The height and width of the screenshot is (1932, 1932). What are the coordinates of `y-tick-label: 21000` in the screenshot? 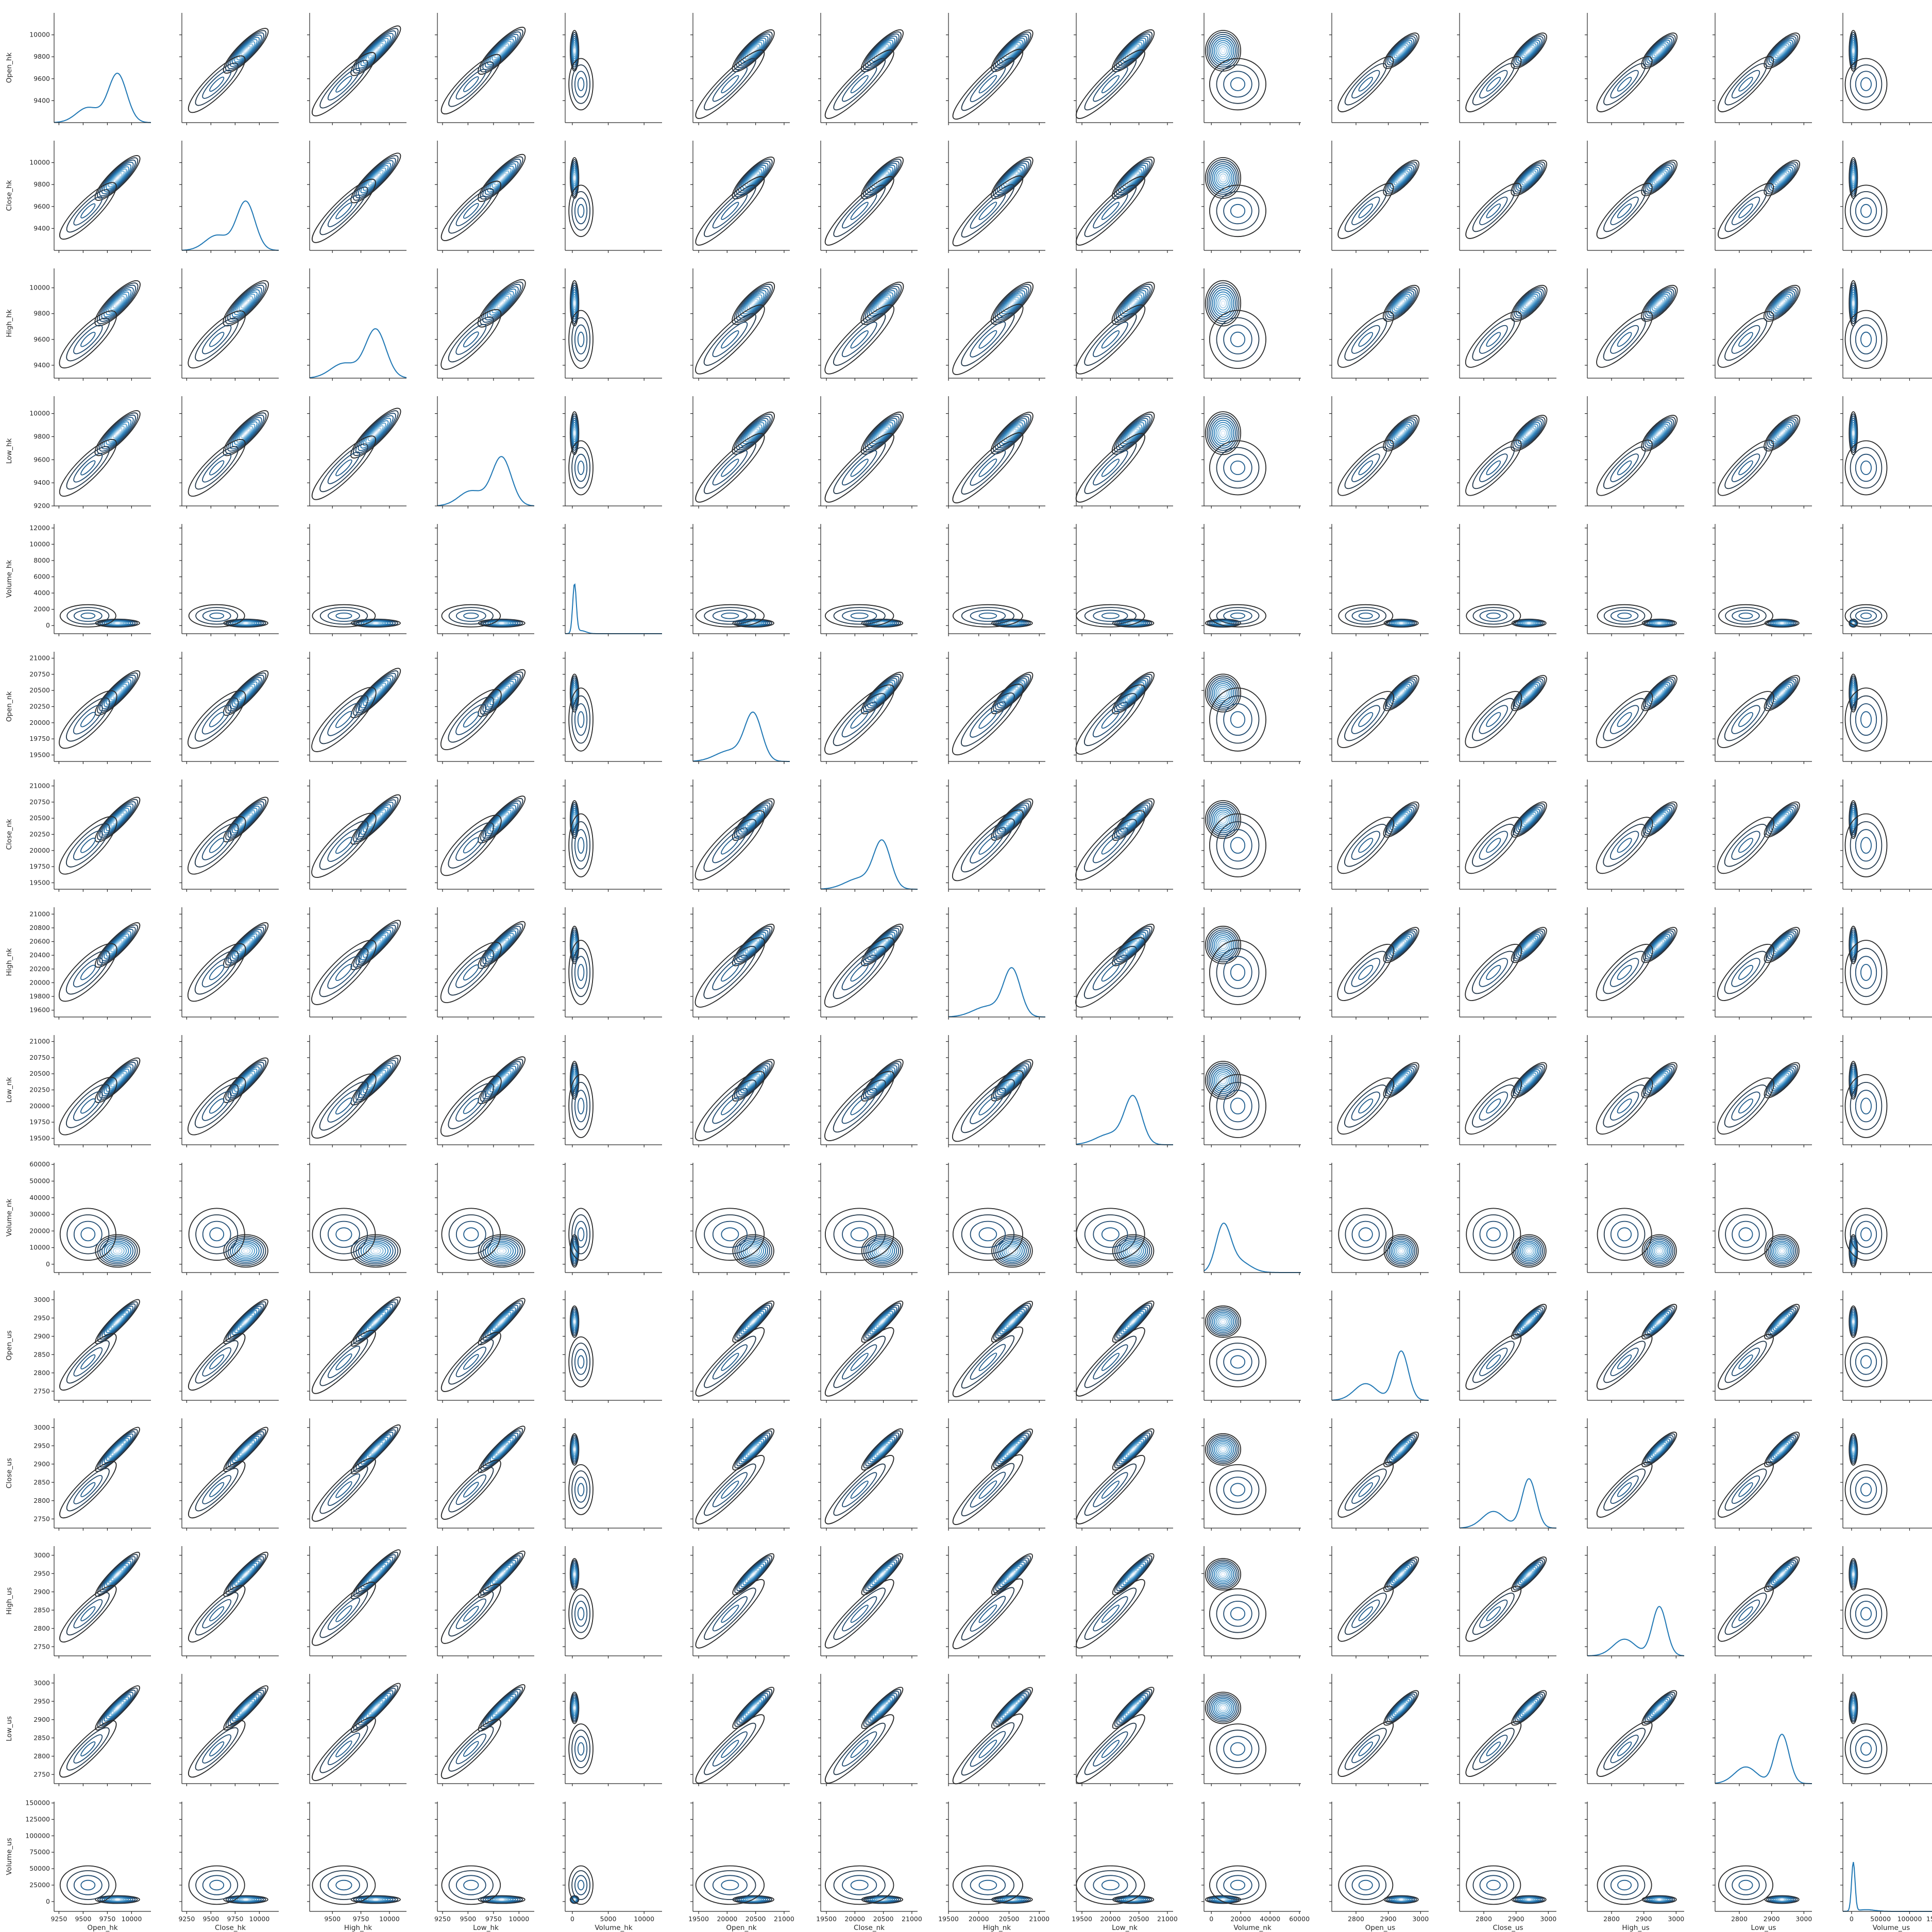 It's located at (39, 914).